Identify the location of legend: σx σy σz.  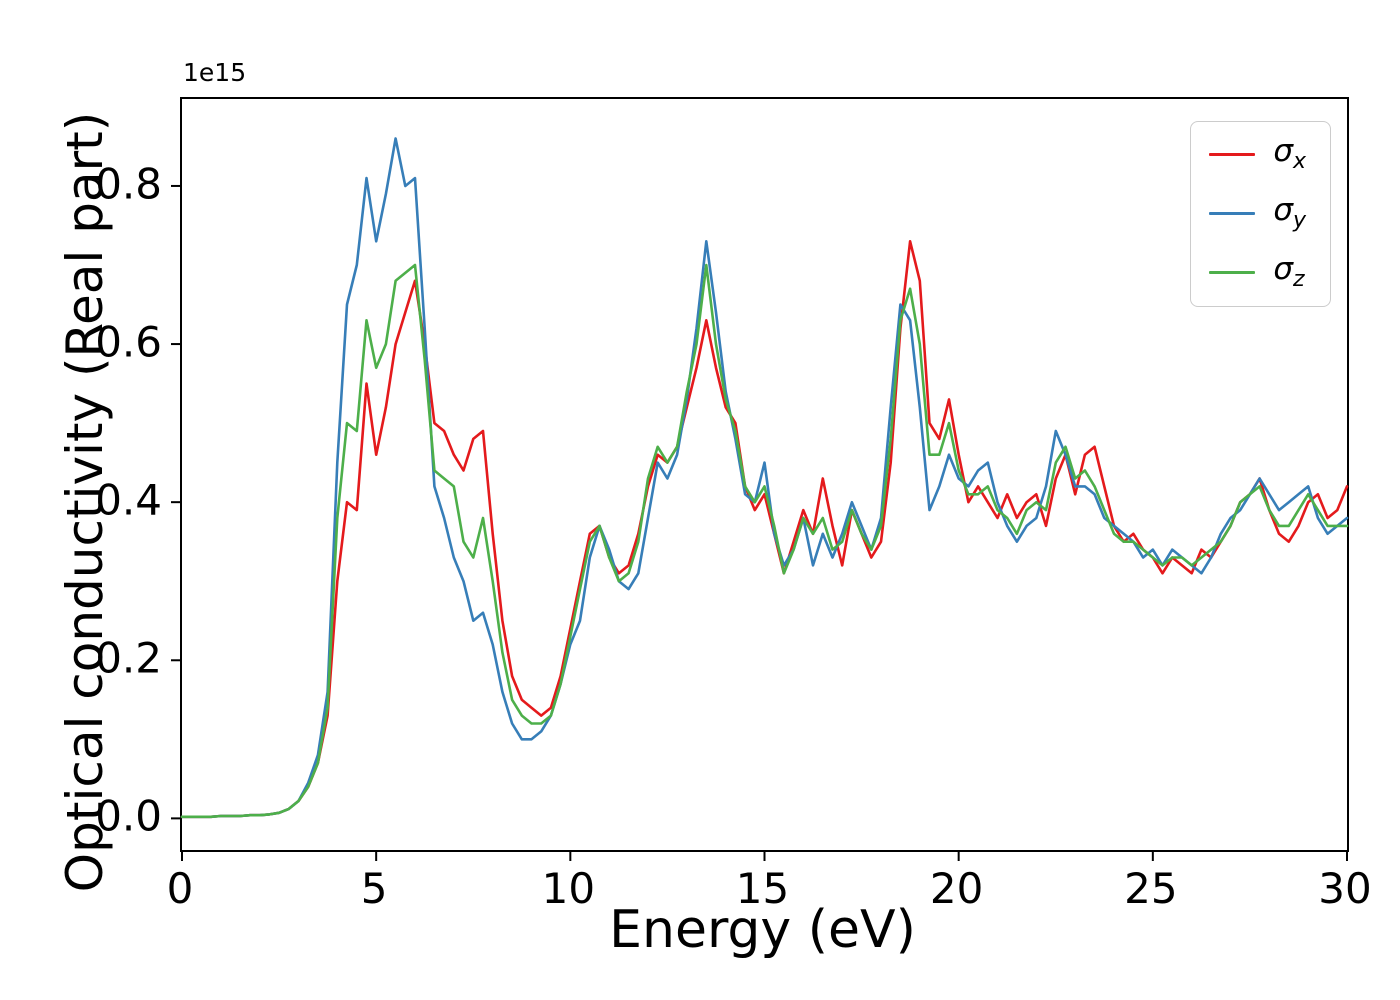
(1260, 214).